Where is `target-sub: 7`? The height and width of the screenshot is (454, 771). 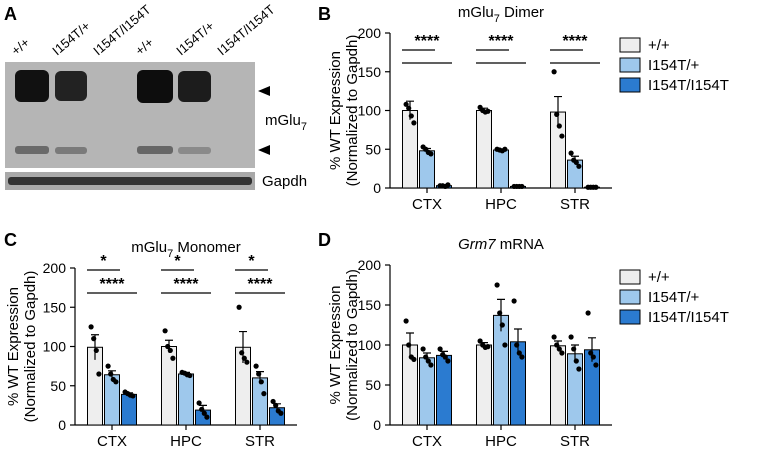 target-sub: 7 is located at coordinates (304, 127).